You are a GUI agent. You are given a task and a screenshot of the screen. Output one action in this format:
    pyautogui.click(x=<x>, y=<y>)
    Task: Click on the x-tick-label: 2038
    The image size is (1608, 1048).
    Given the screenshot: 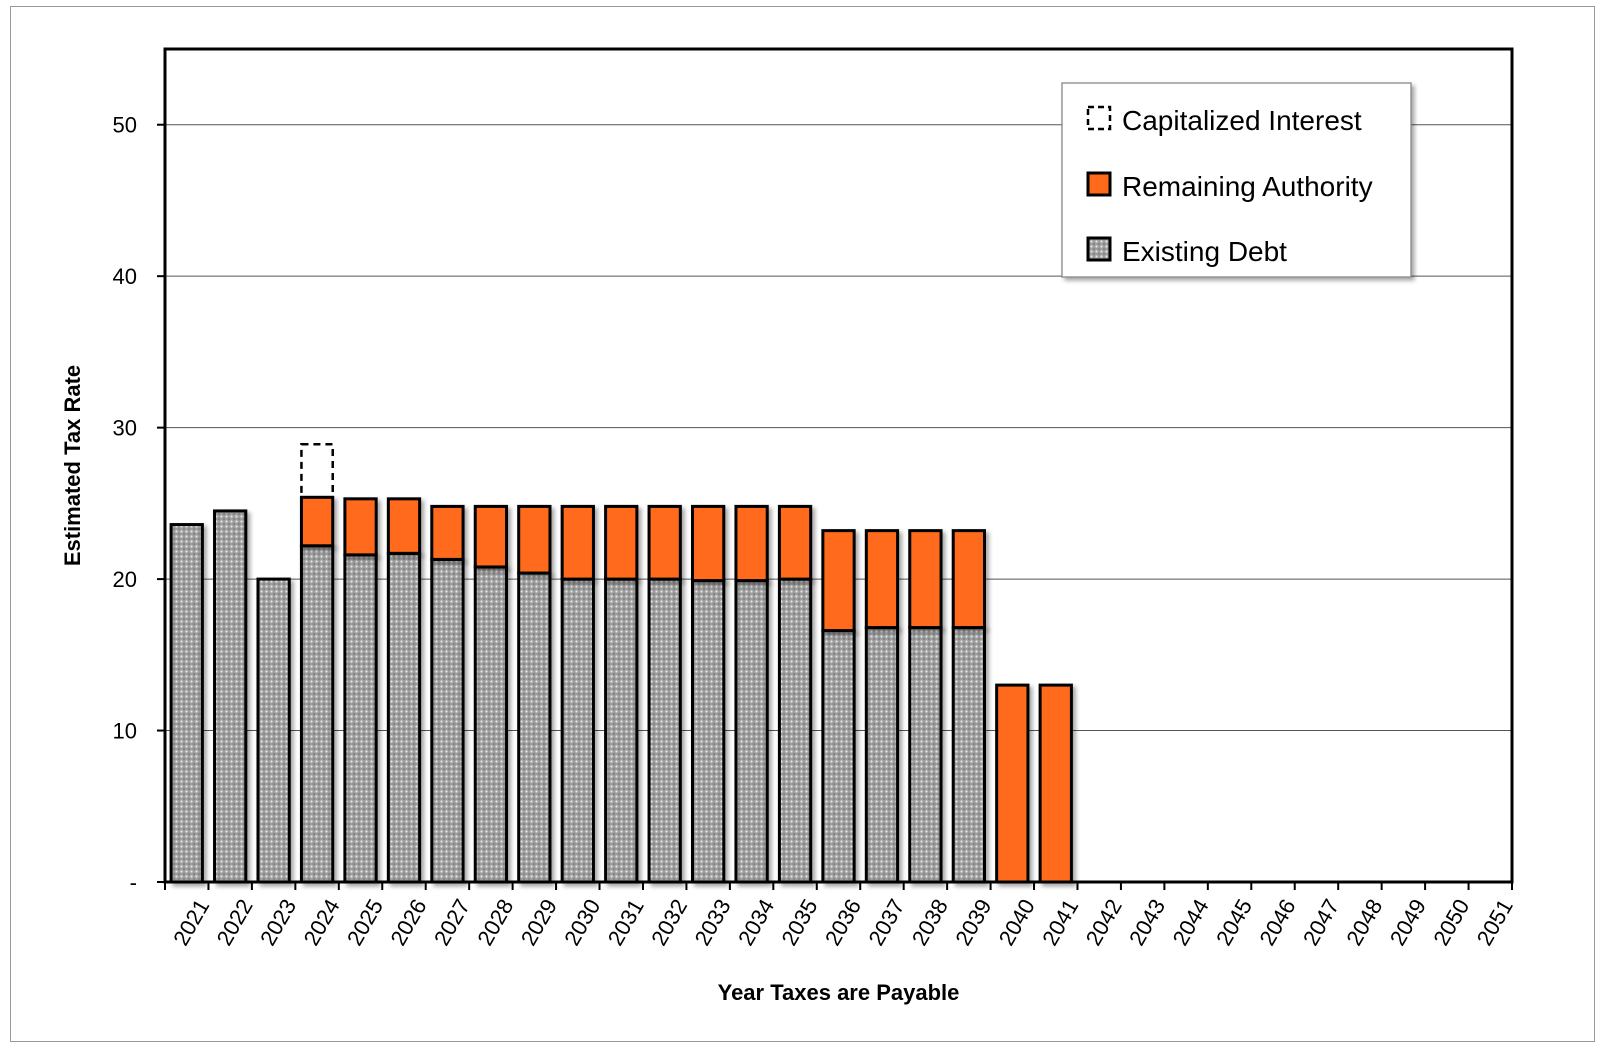 What is the action you would take?
    pyautogui.click(x=930, y=922)
    